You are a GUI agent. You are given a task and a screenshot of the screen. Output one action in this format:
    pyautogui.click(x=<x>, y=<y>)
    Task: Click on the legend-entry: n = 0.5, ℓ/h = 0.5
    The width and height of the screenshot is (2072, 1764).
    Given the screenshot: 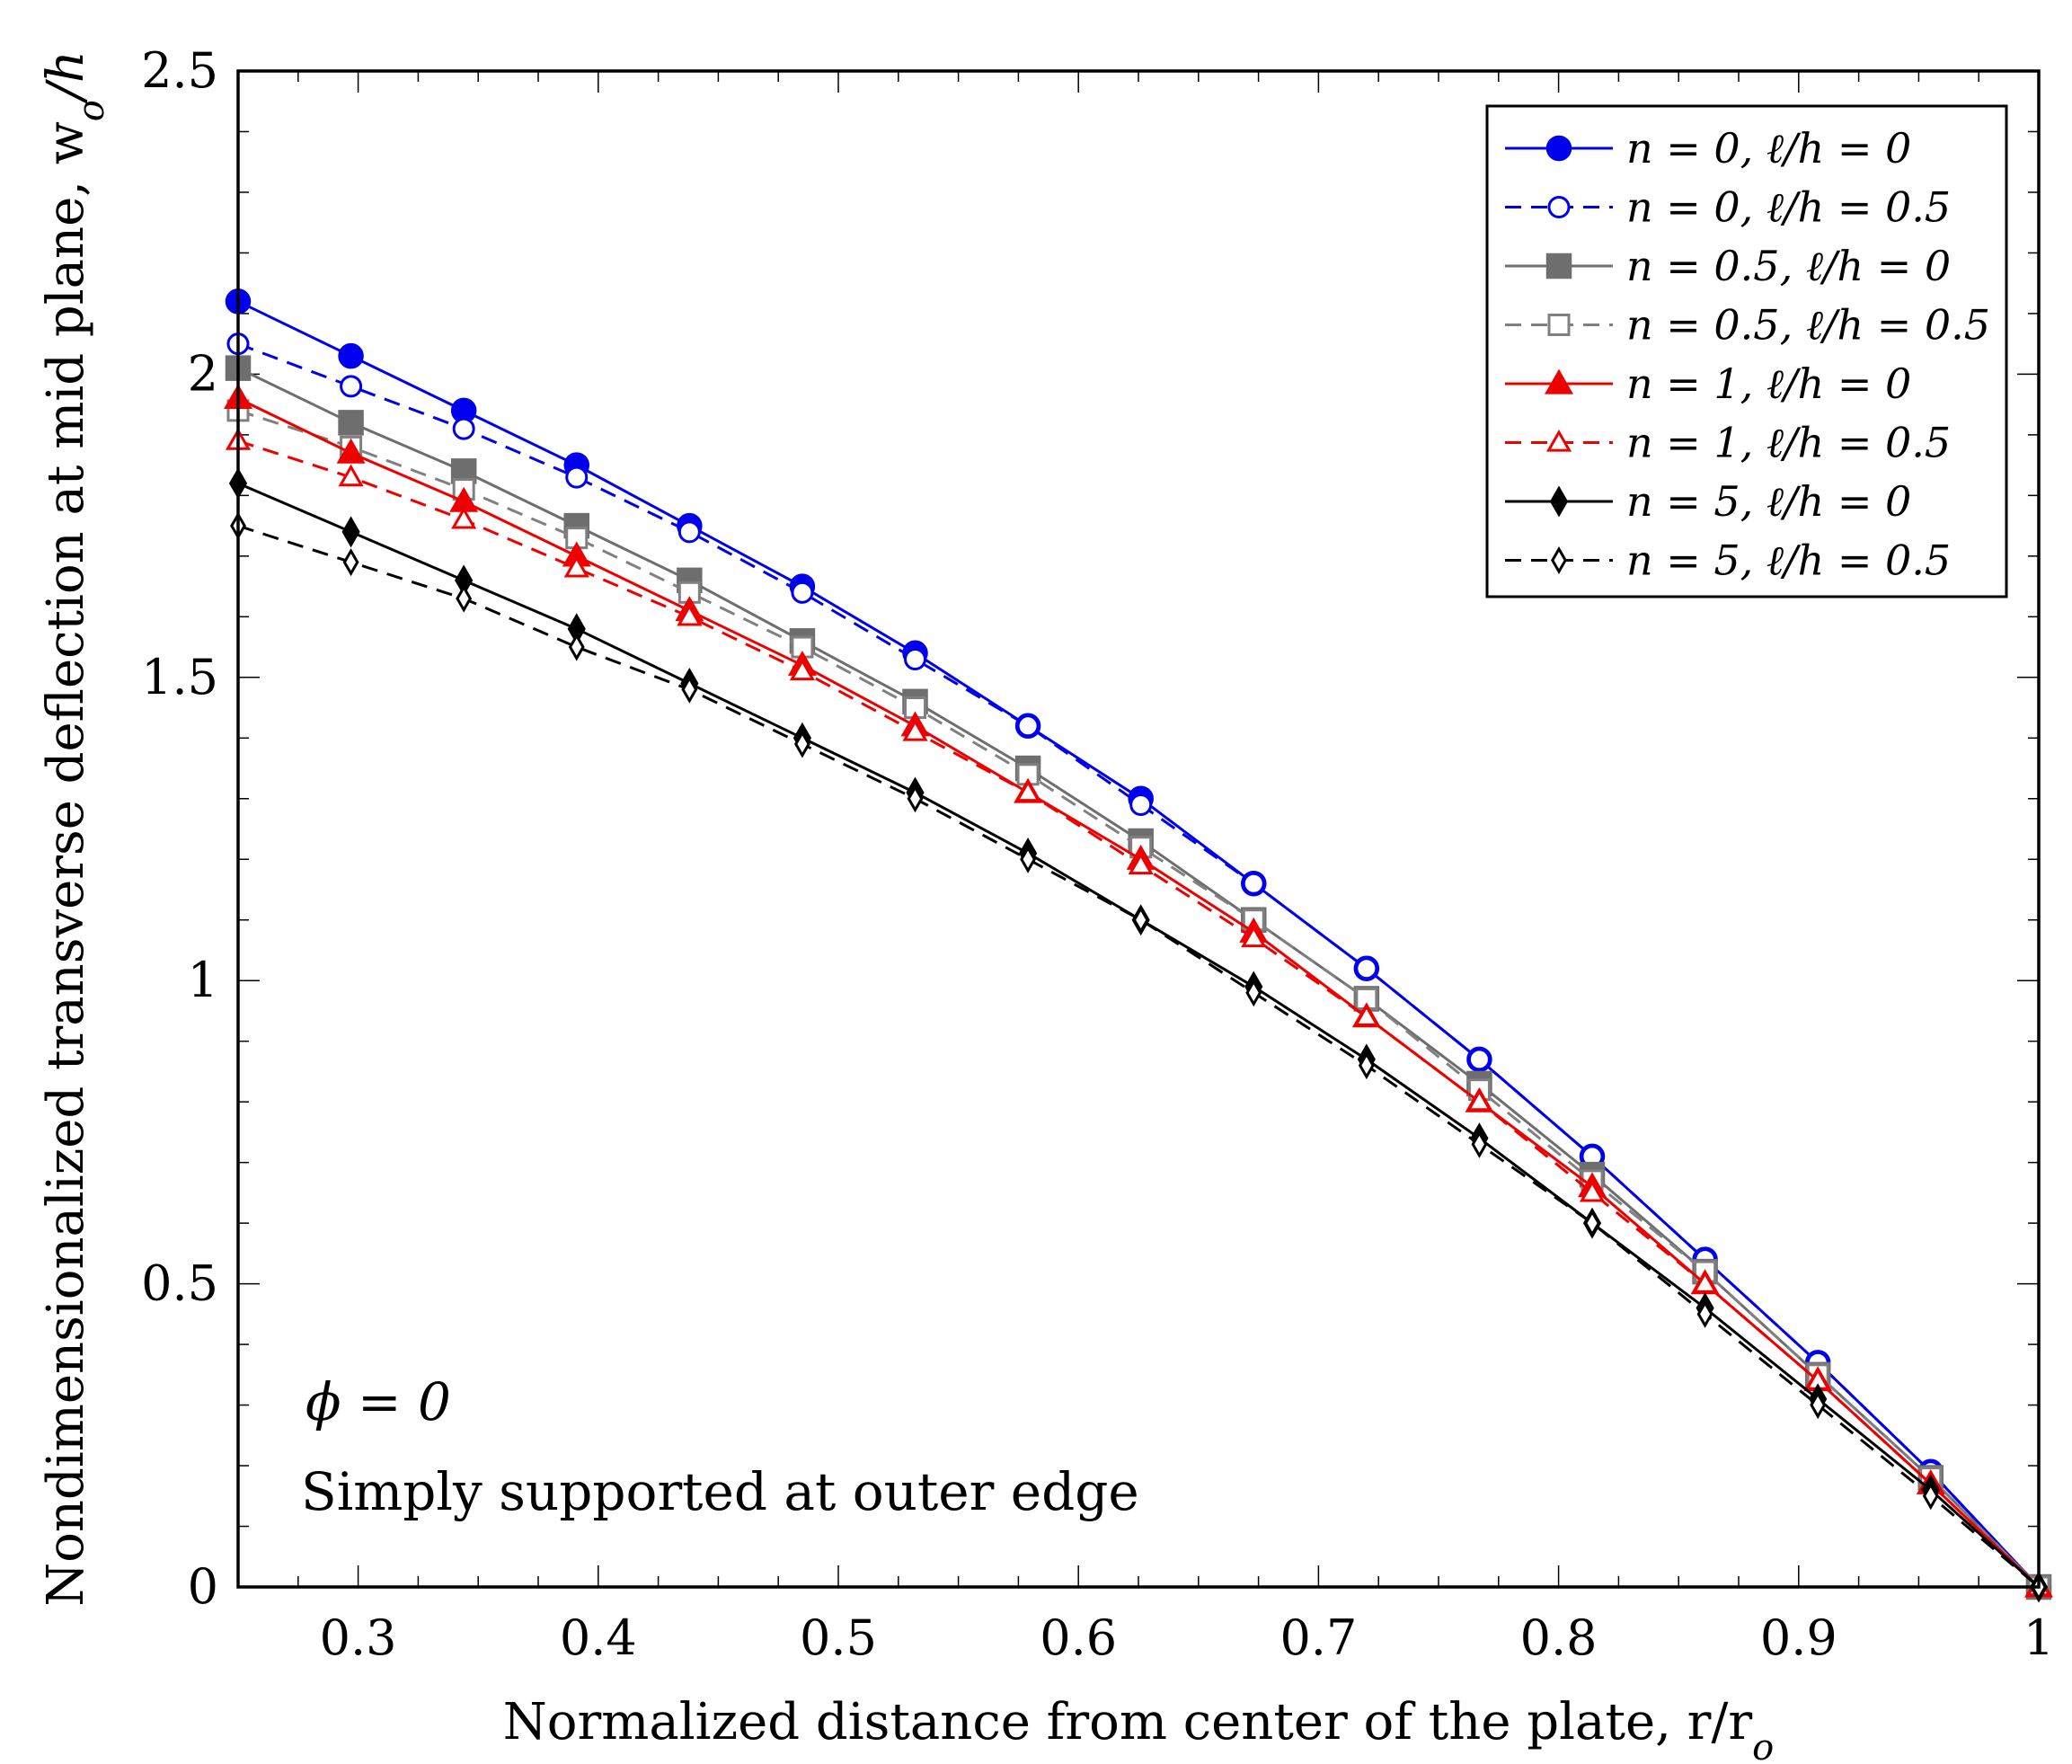 What is the action you would take?
    pyautogui.click(x=1747, y=326)
    